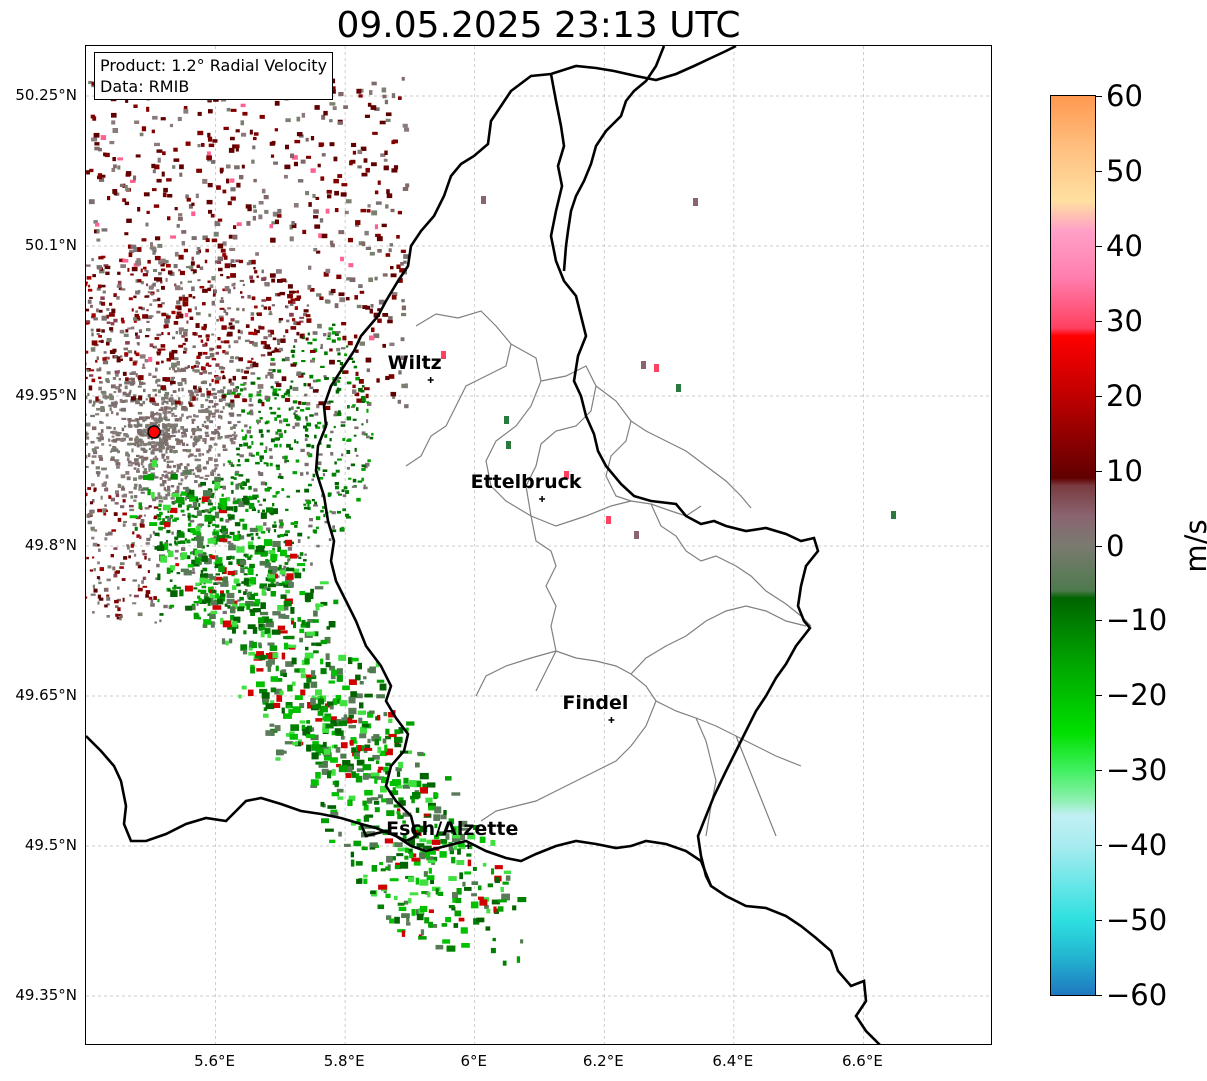 Image resolution: width=1207 pixels, height=1081 pixels. Describe the element at coordinates (1124, 320) in the screenshot. I see `colorbar-tick-label: 30` at that location.